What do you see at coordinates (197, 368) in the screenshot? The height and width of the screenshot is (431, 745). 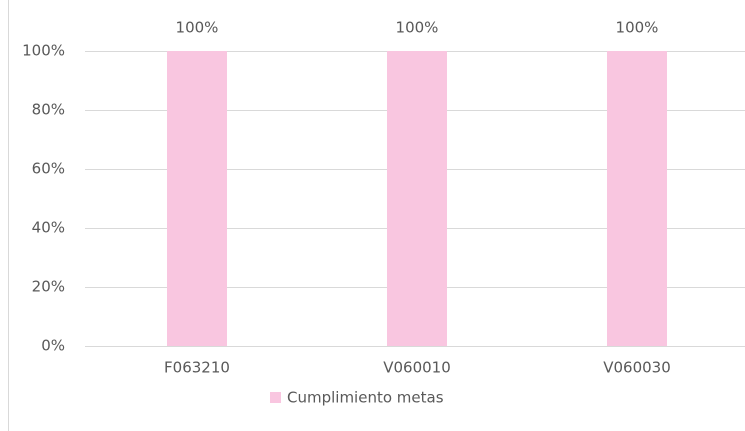 I see `x-tick-label: F063210` at bounding box center [197, 368].